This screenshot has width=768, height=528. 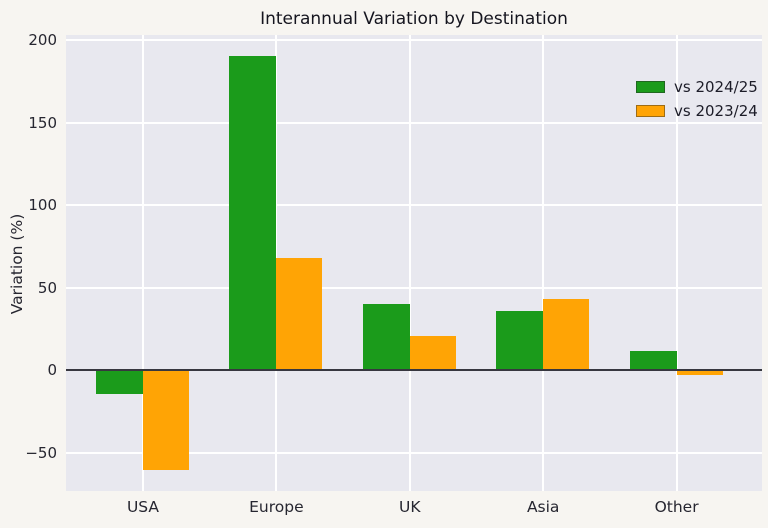 I want to click on bar-uk-green, so click(x=386, y=337).